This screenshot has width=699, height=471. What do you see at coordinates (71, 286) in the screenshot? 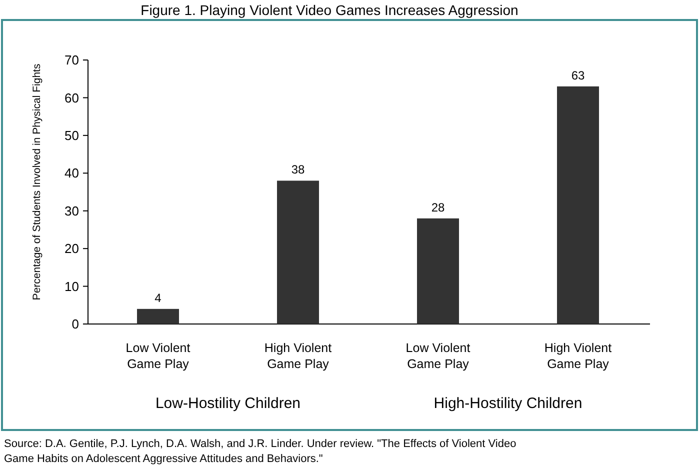
I see `y-tick-label: 10` at bounding box center [71, 286].